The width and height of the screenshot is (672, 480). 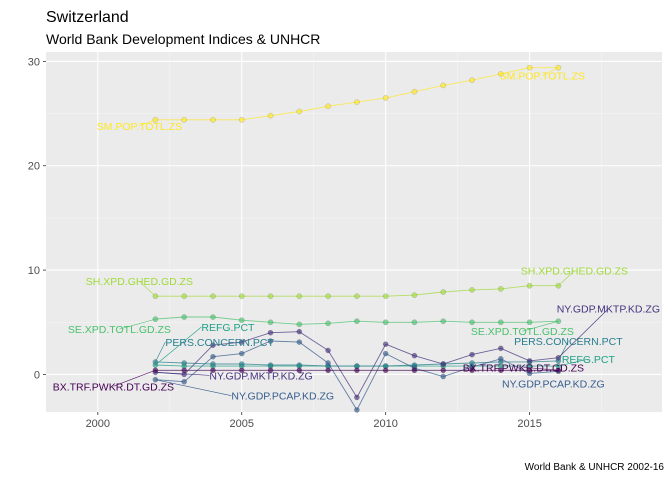 I want to click on chart-caption: World Bank & UNHCR 2002-16, so click(x=595, y=467).